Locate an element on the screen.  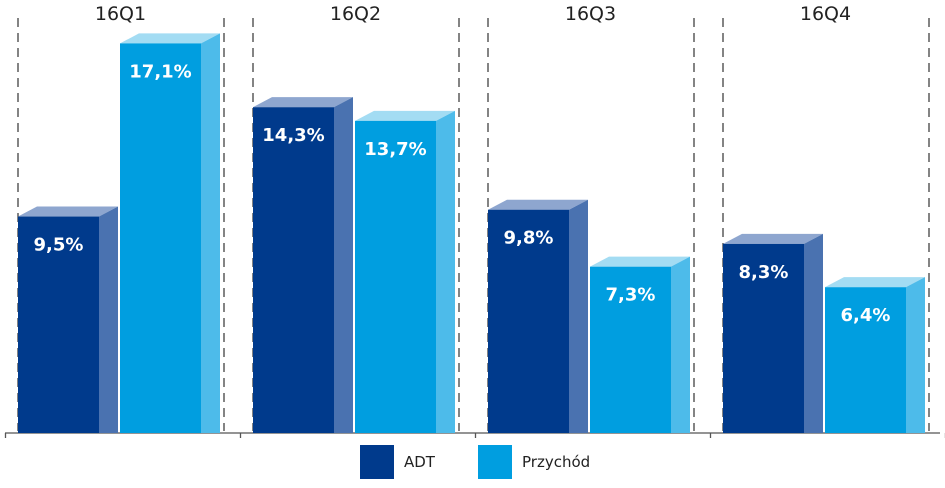
category-label: 16Q3 is located at coordinates (590, 14).